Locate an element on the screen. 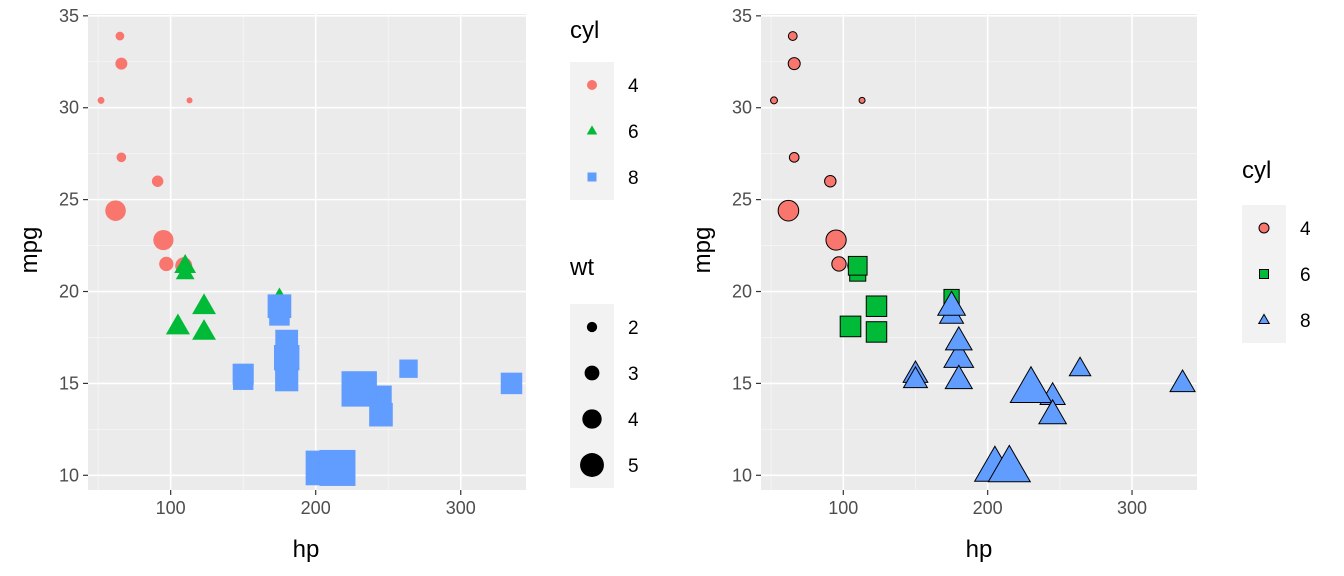  left-y-axis-title: mpg is located at coordinates (29, 250).